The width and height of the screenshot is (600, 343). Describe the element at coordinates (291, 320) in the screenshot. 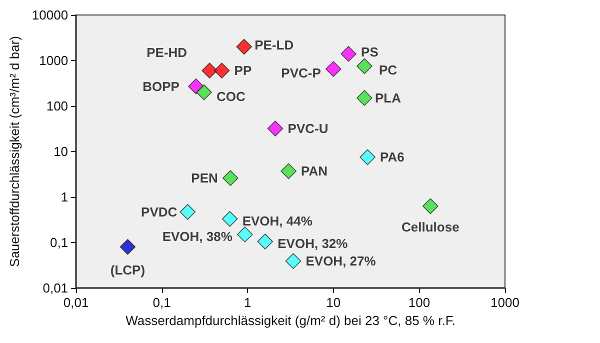

I see `x-axis-title: Wasserdampfdurchlässigkeit (g/m² d) bei 23 °C, 85 % r.F.` at that location.